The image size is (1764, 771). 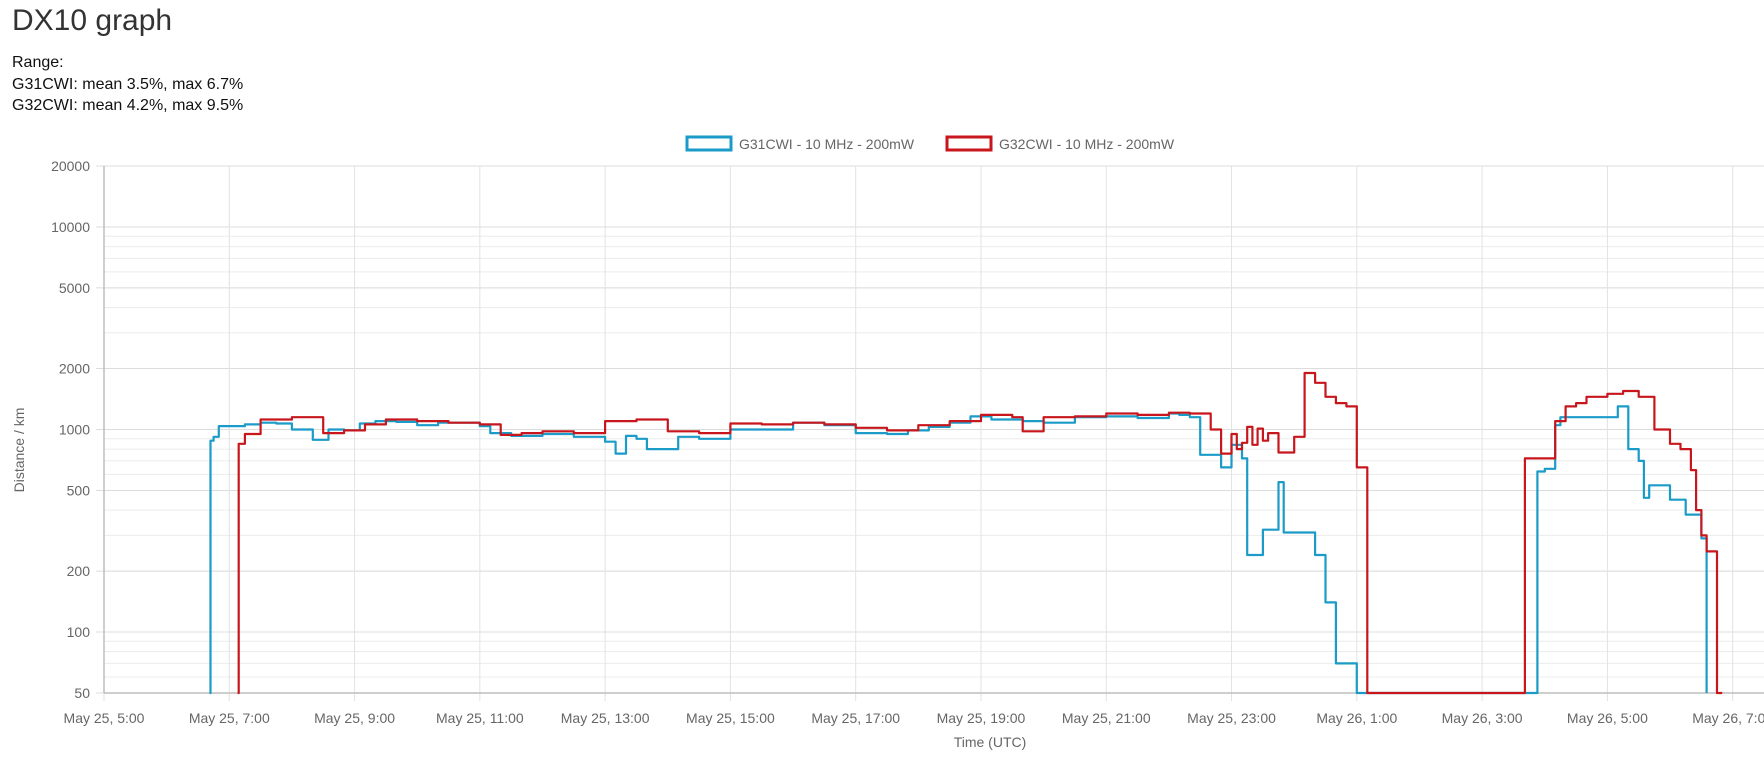 What do you see at coordinates (74, 430) in the screenshot?
I see `y-tick-label: 1000` at bounding box center [74, 430].